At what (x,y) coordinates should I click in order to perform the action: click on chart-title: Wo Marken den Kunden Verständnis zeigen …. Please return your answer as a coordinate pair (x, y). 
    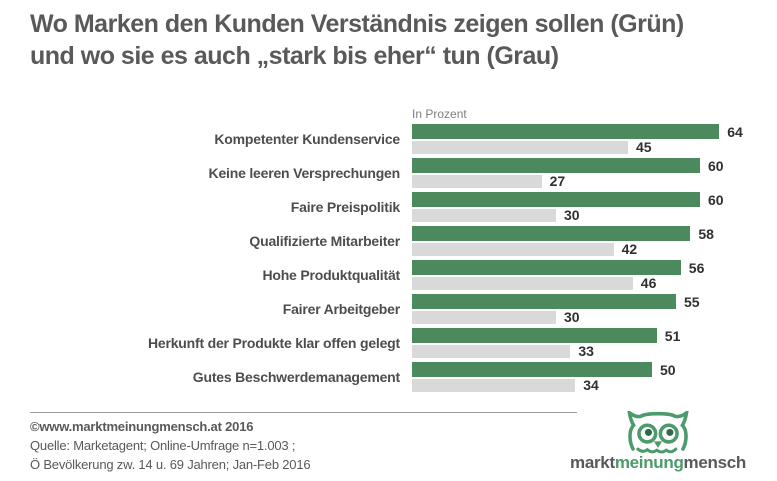
    Looking at the image, I should click on (357, 40).